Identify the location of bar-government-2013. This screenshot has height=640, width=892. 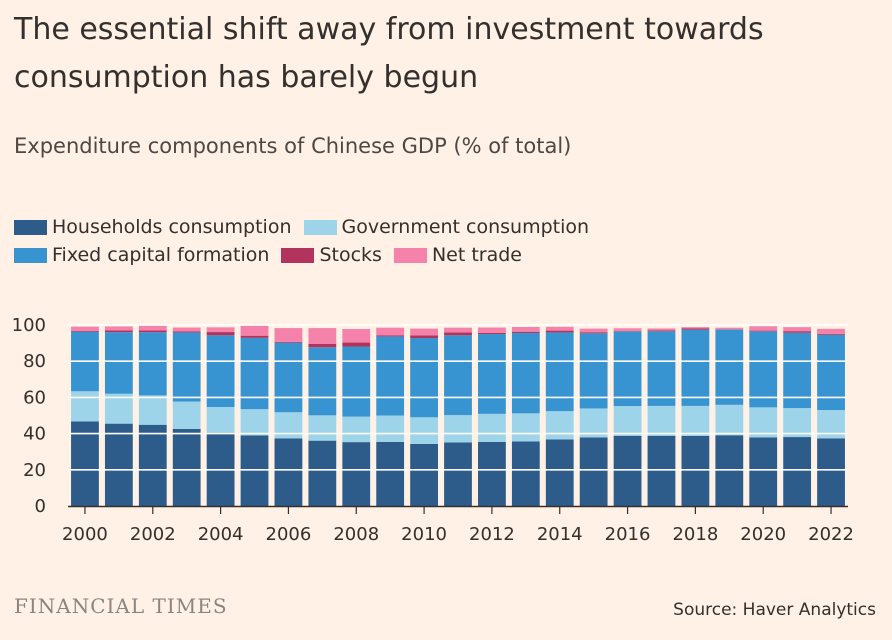
(525, 427).